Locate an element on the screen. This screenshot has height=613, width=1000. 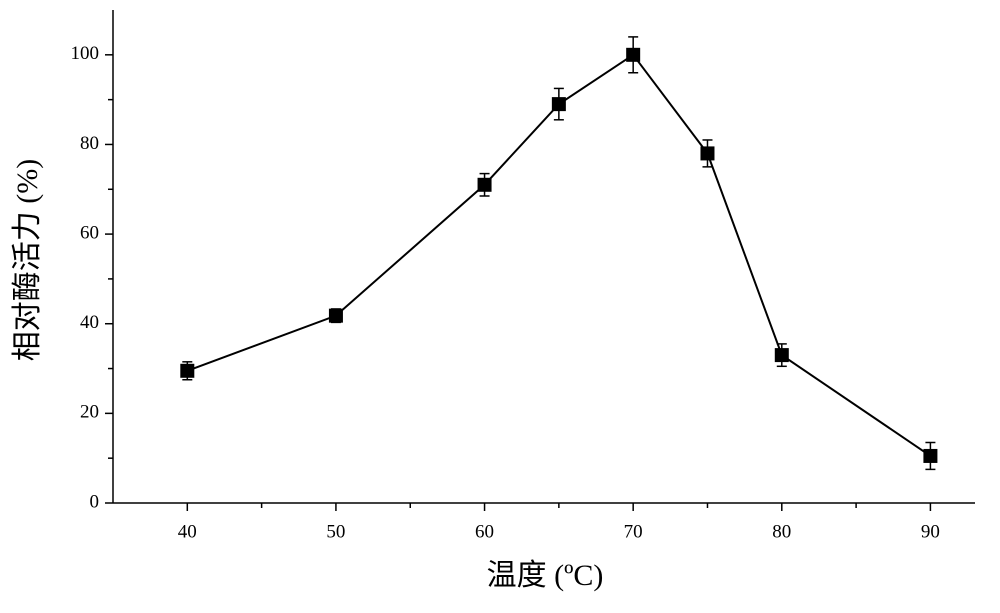
y-tick-label: 100 is located at coordinates (85, 53).